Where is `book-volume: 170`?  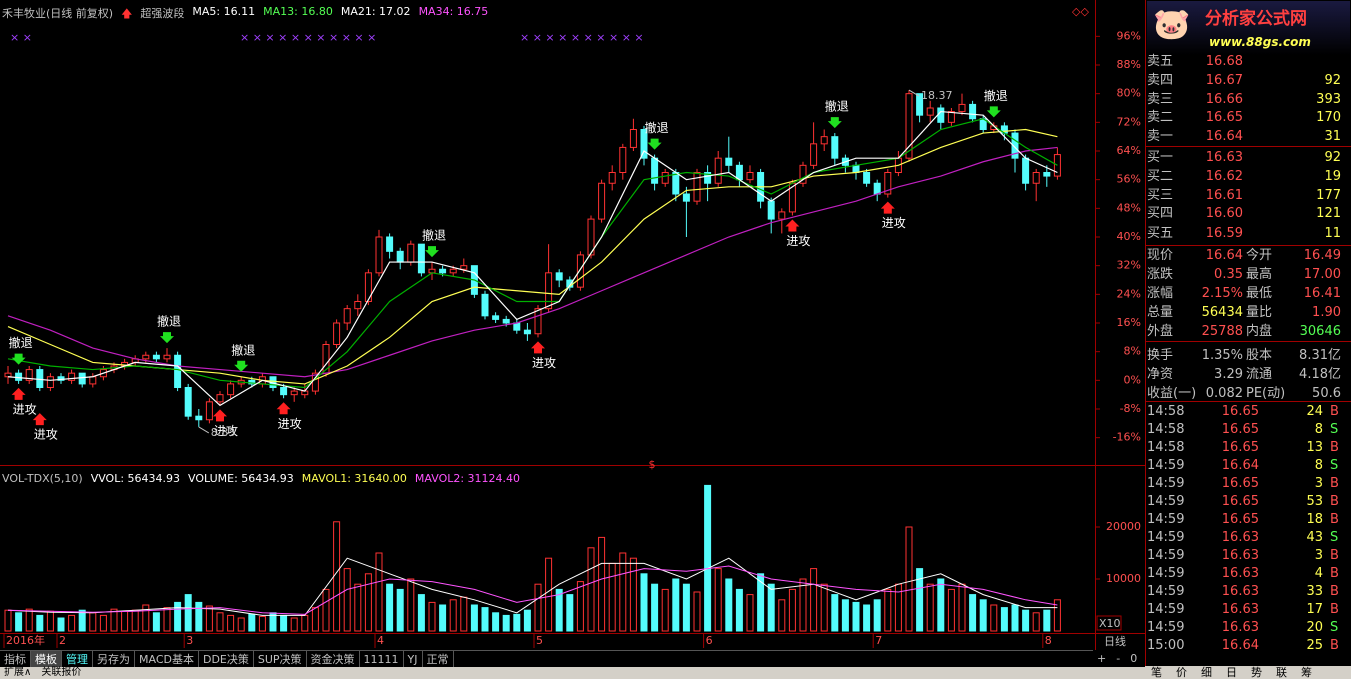
book-volume: 170 is located at coordinates (1328, 117).